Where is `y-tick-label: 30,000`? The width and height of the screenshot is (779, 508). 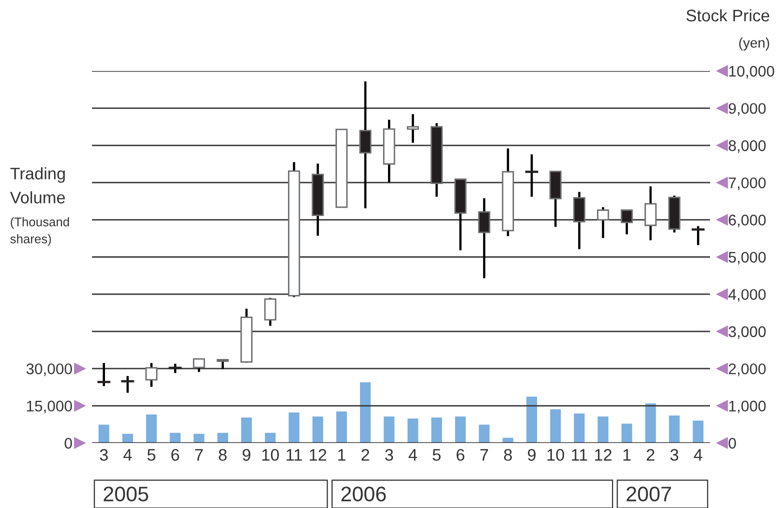
y-tick-label: 30,000 is located at coordinates (49, 369).